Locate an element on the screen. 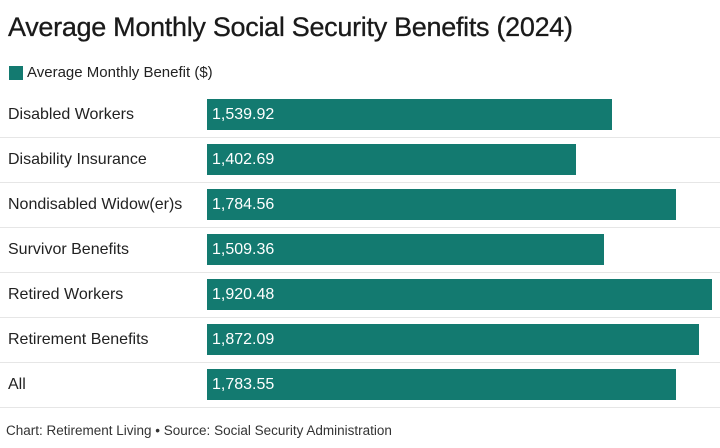 Image resolution: width=720 pixels, height=448 pixels. bar-value-label: 1,872.09 is located at coordinates (243, 339).